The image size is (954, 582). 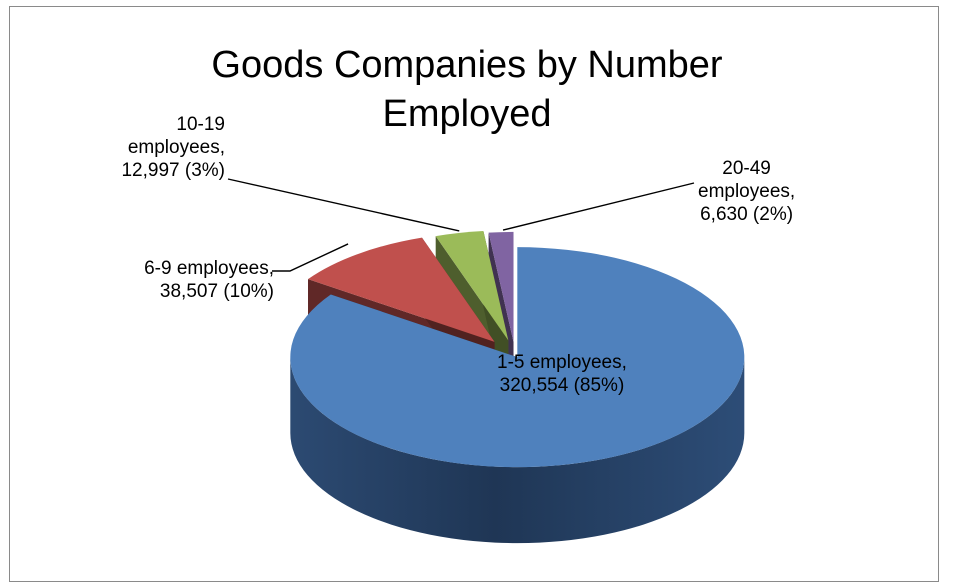 What do you see at coordinates (472, 285) in the screenshot?
I see `pie-slice-10-19-employees-top` at bounding box center [472, 285].